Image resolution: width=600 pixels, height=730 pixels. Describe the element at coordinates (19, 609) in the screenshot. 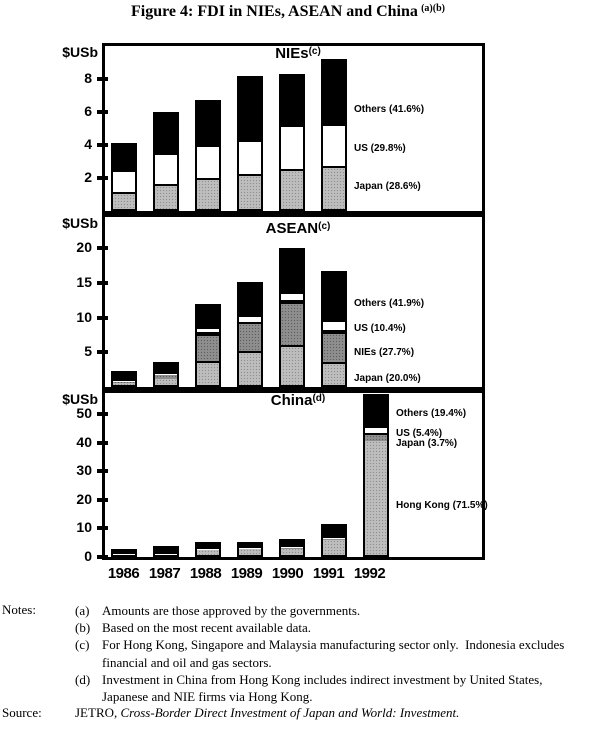

I see `notes-label: Notes:` at that location.